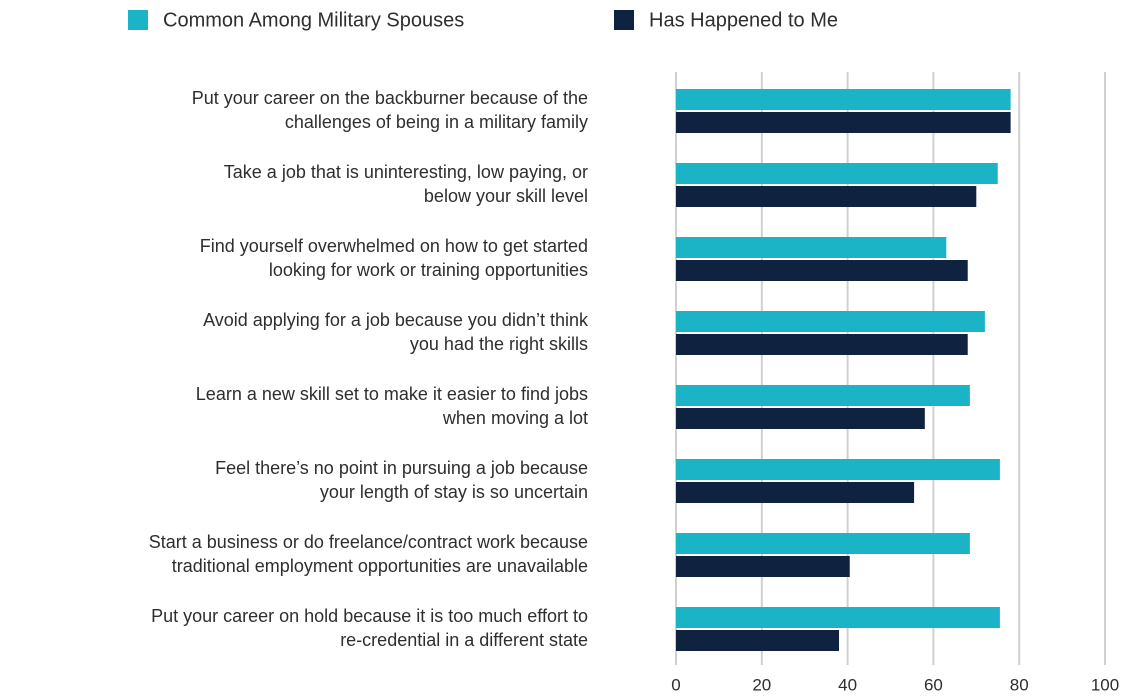 The image size is (1128, 696). I want to click on legend-label: Has Happened to Me, so click(743, 20).